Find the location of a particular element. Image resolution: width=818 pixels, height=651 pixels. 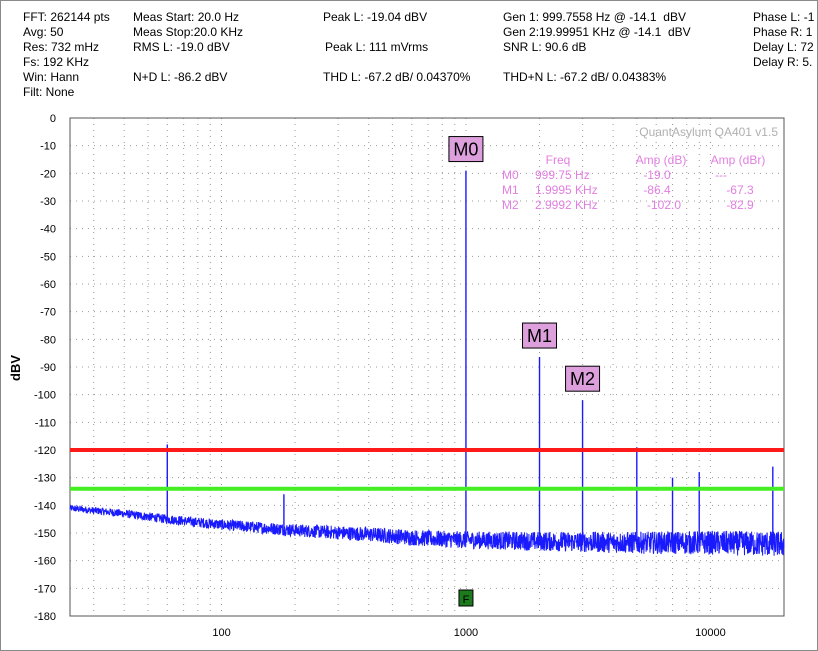

watermark-text: QuantAsylum QA401 v1.5 is located at coordinates (708, 132).